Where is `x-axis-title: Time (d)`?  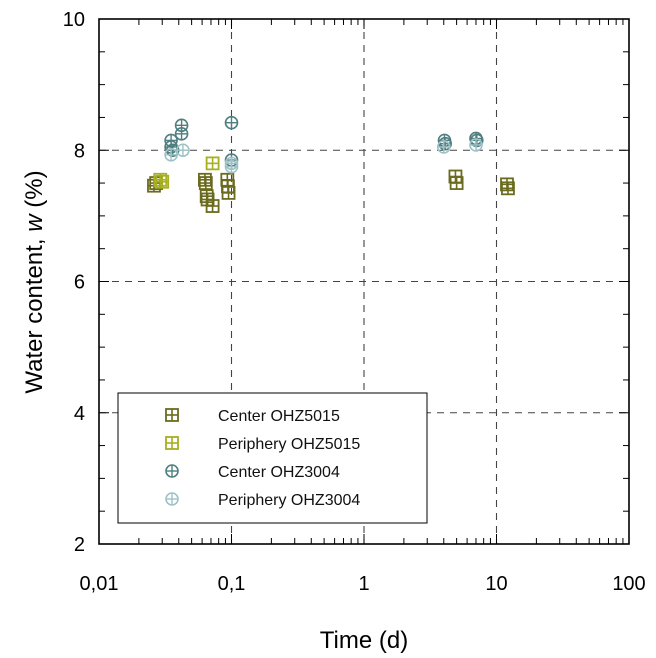 x-axis-title: Time (d) is located at coordinates (364, 640).